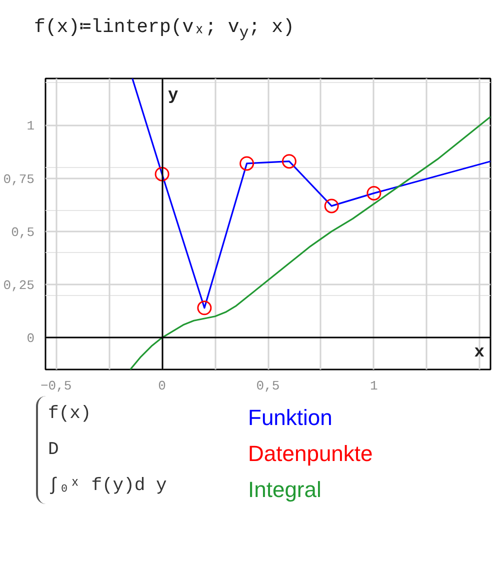 This screenshot has width=504, height=586. Describe the element at coordinates (173, 96) in the screenshot. I see `y-axis-title: y` at that location.